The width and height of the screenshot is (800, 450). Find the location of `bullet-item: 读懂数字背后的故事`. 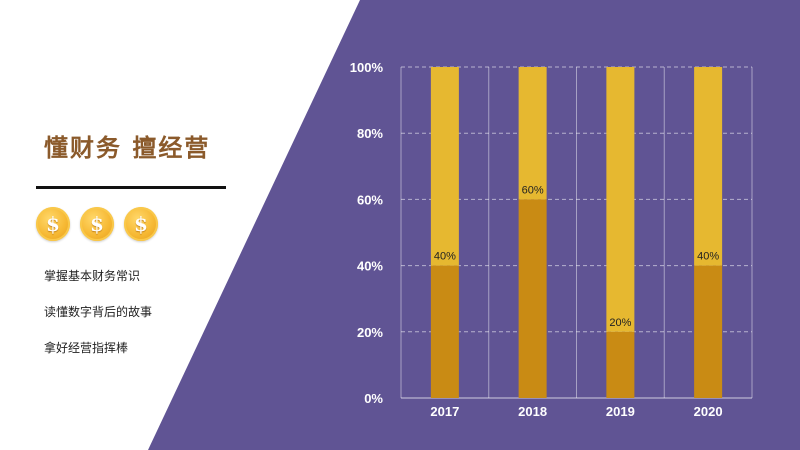

bullet-item: 读懂数字背后的故事 is located at coordinates (98, 312).